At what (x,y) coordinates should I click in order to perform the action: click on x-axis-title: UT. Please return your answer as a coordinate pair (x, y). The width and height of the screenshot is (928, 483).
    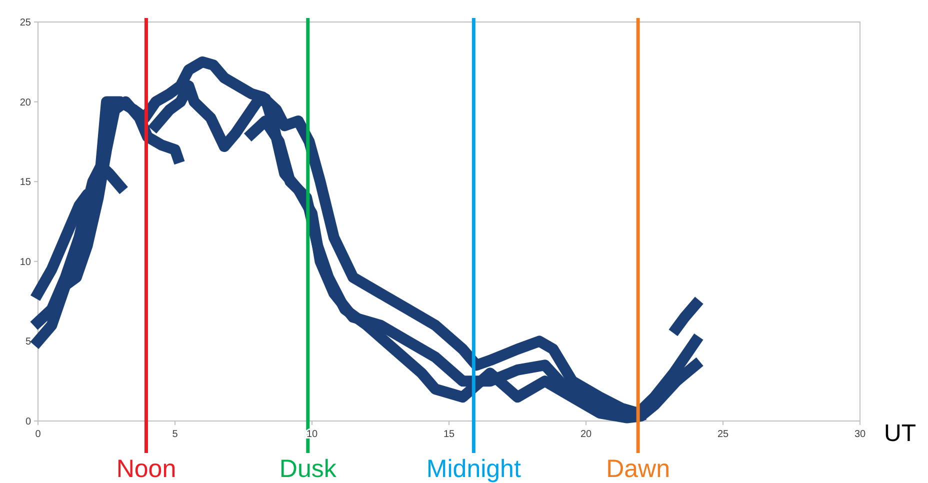
    Looking at the image, I should click on (900, 433).